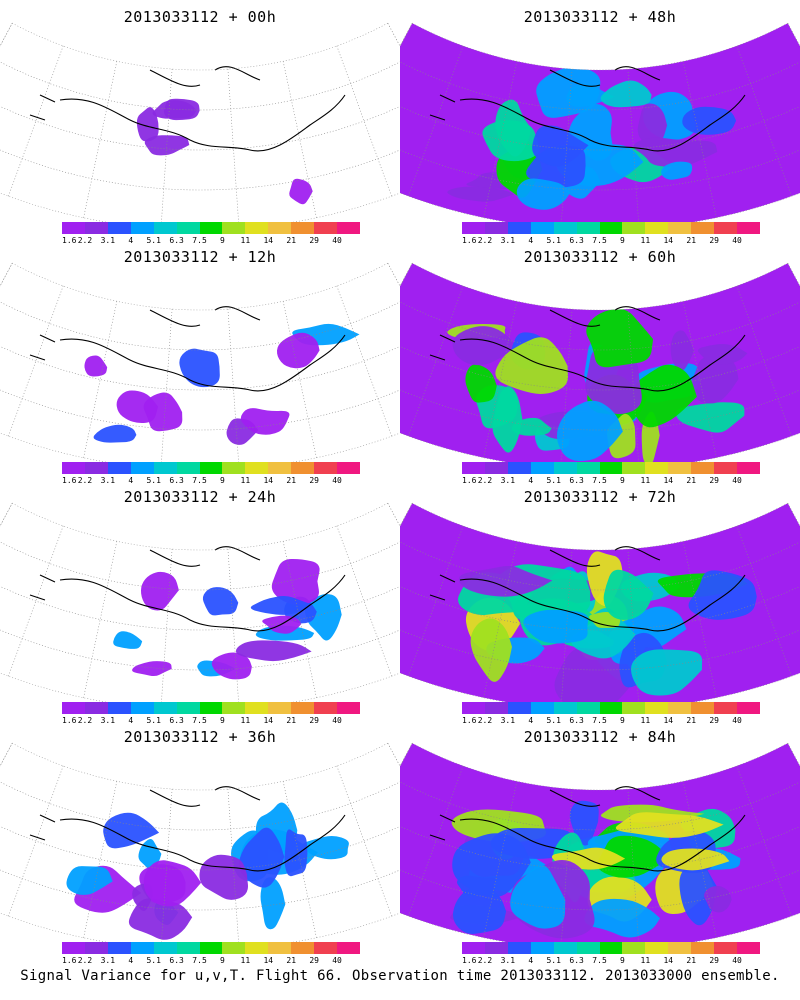 This screenshot has height=1000, width=800. What do you see at coordinates (200, 257) in the screenshot?
I see `panel-title: 2013033112 + 12h` at bounding box center [200, 257].